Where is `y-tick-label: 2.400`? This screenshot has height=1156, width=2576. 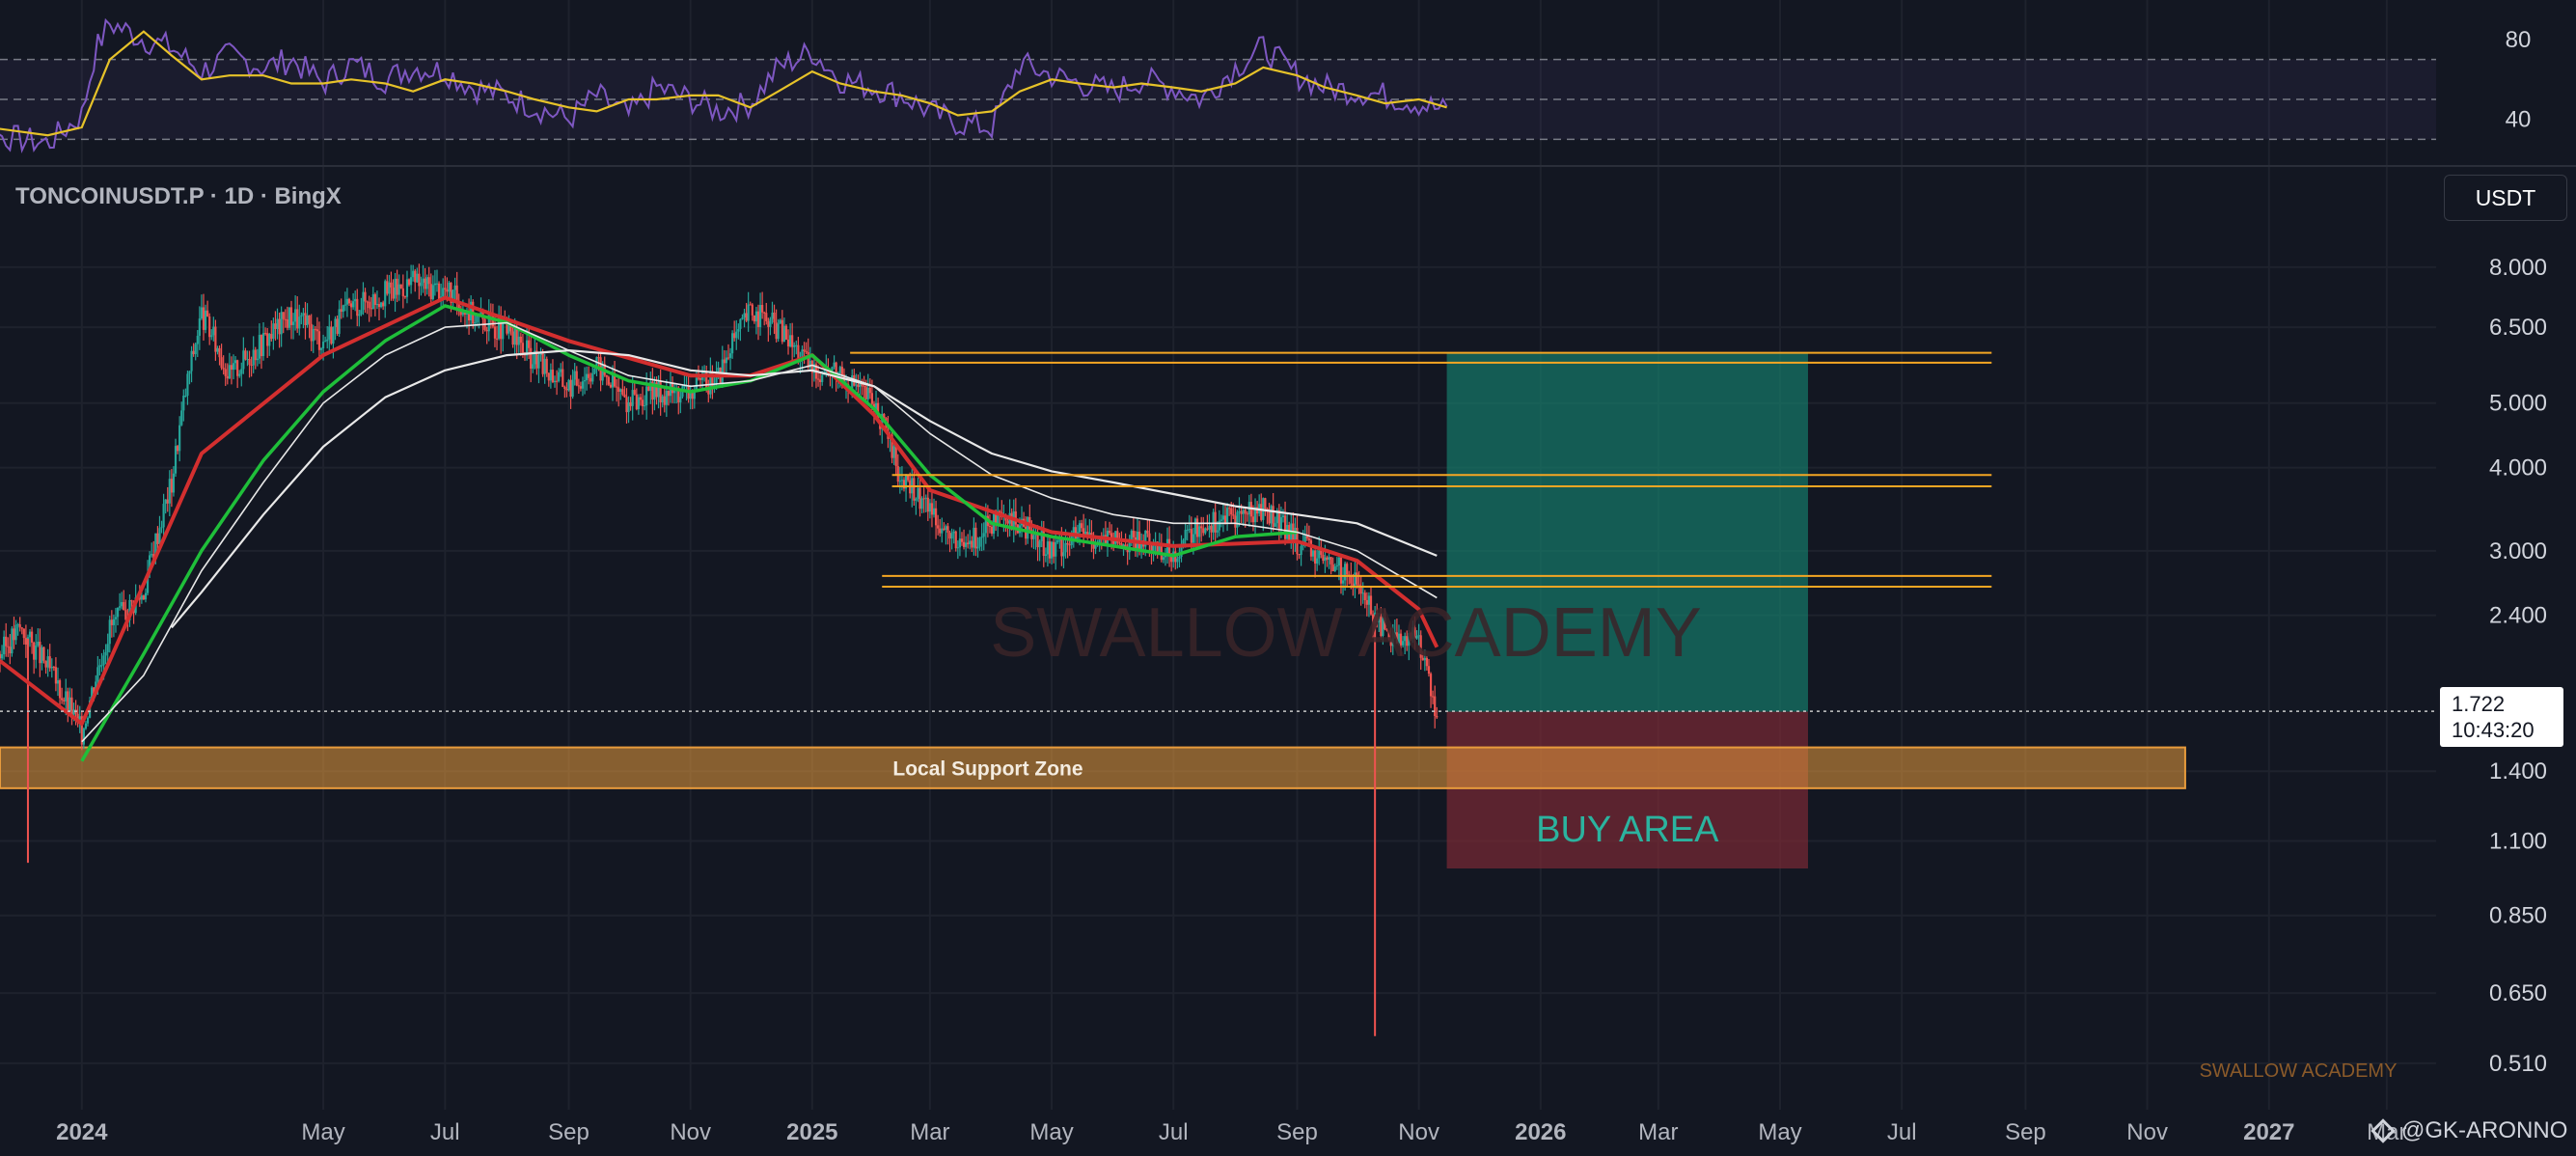 y-tick-label: 2.400 is located at coordinates (2518, 616).